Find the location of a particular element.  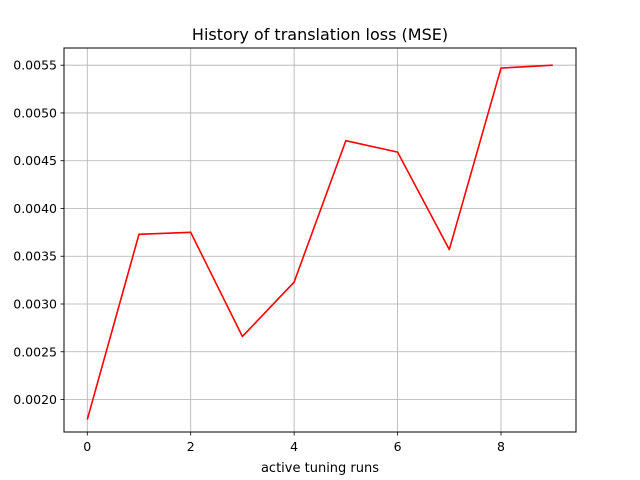

y-tick-label: 0.0040 is located at coordinates (35, 208).